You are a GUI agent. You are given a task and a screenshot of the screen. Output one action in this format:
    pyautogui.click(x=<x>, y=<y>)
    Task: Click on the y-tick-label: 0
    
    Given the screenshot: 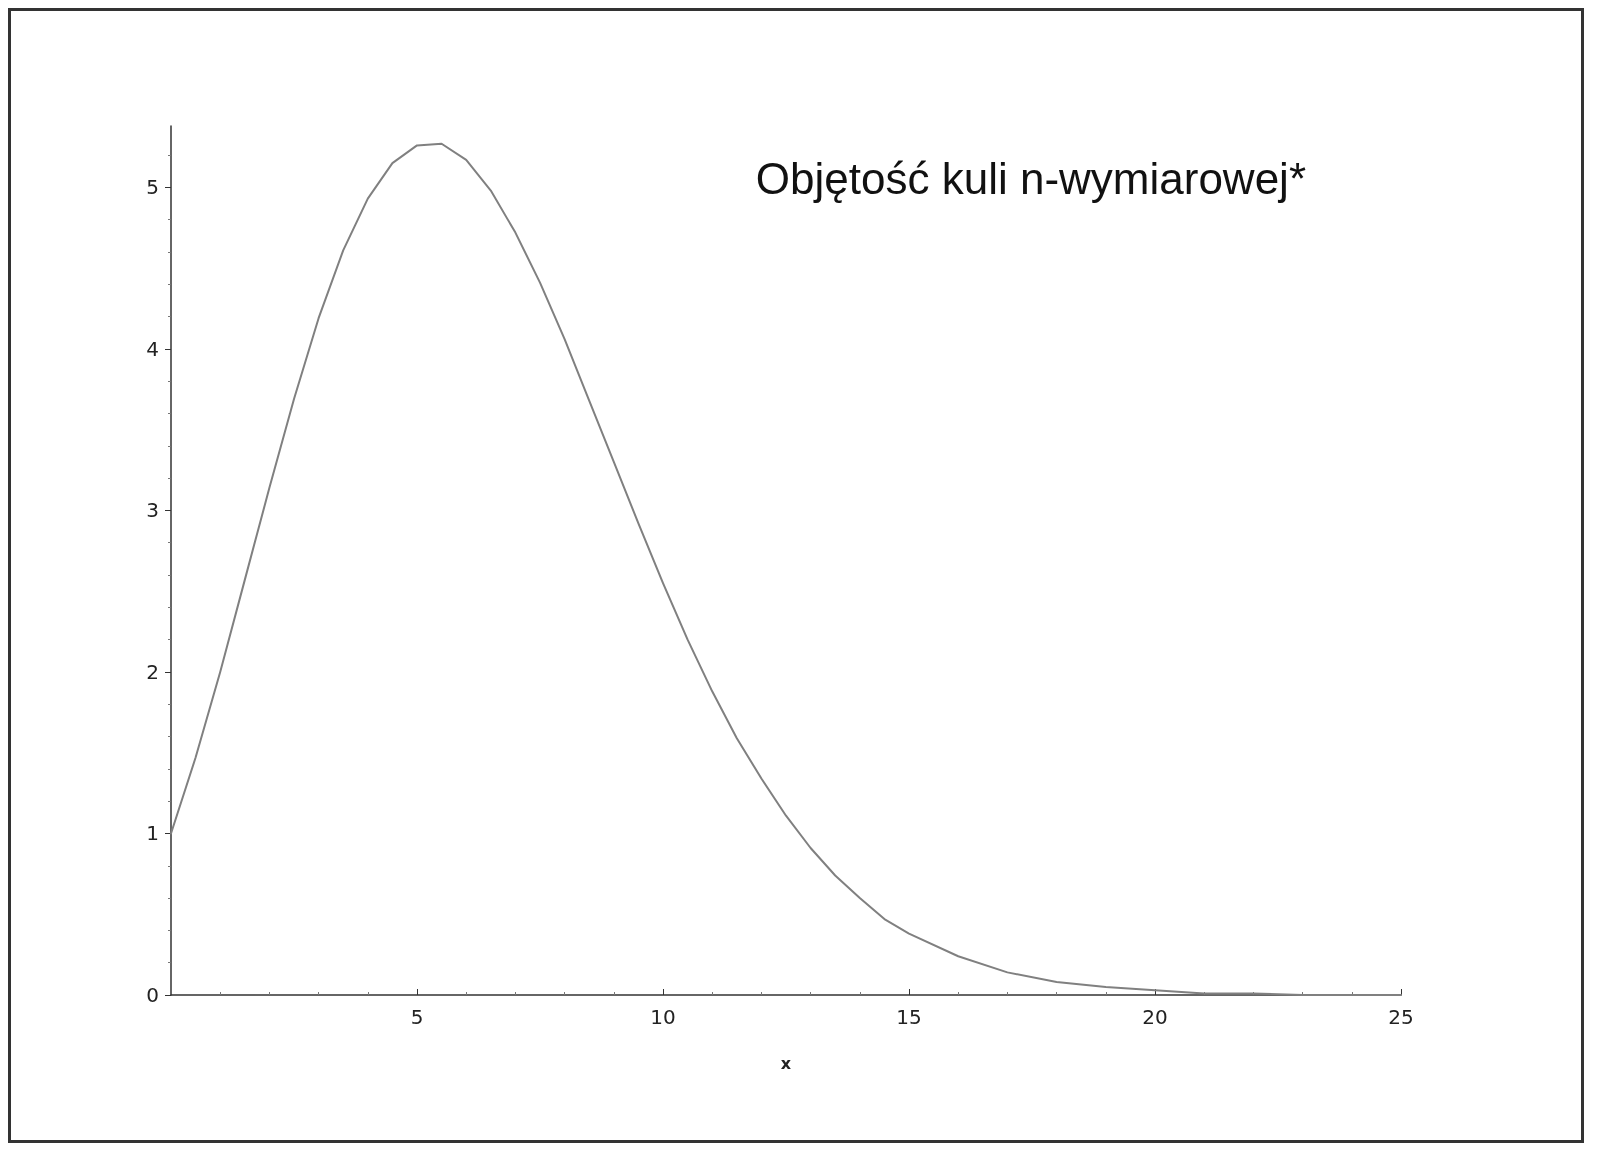 What is the action you would take?
    pyautogui.click(x=152, y=995)
    